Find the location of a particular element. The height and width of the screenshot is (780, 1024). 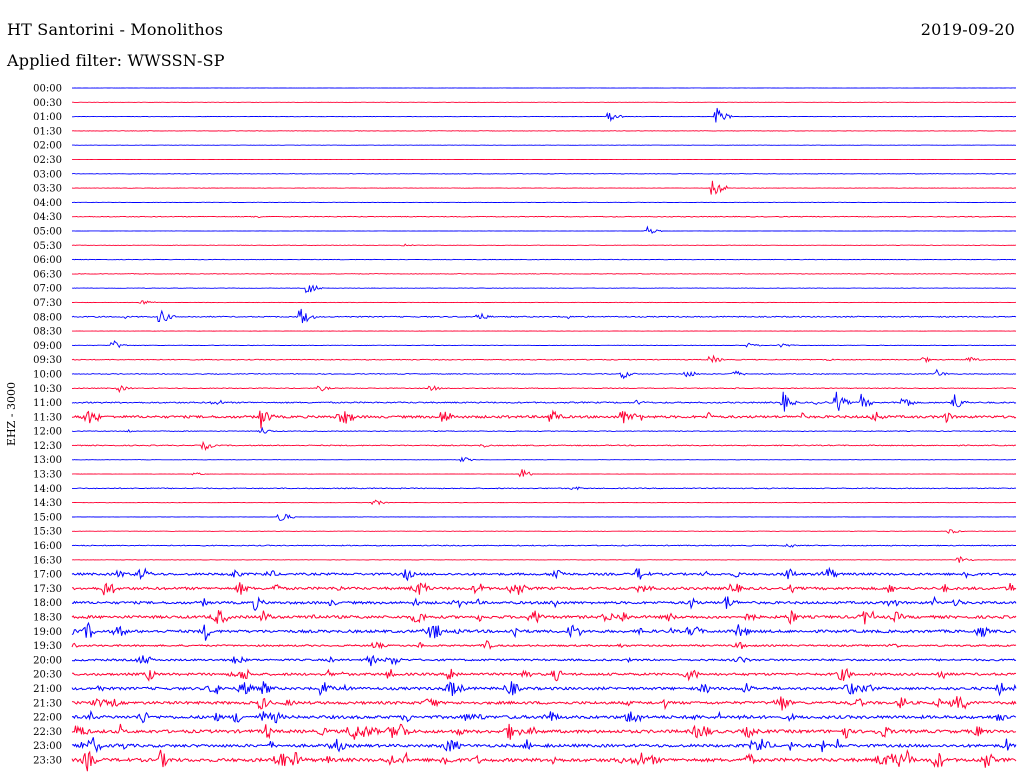

tick-label-0230: 02:30 is located at coordinates (47, 160).